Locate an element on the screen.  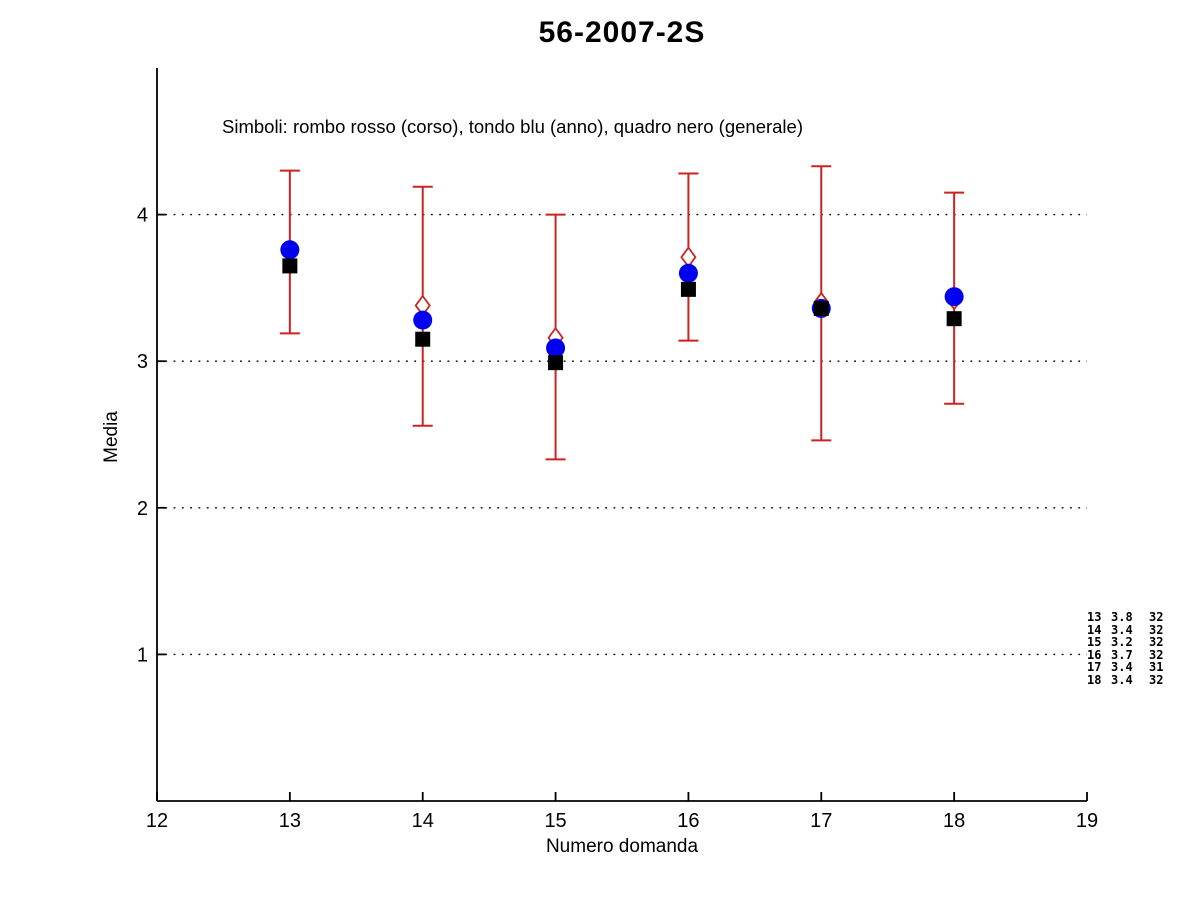
x-tick-label: 17 is located at coordinates (821, 821).